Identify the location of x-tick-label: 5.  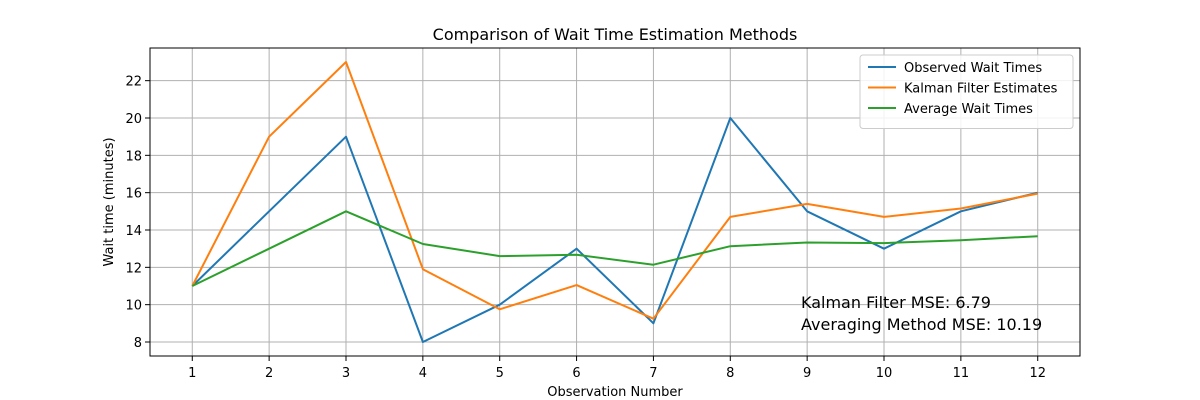
(500, 373).